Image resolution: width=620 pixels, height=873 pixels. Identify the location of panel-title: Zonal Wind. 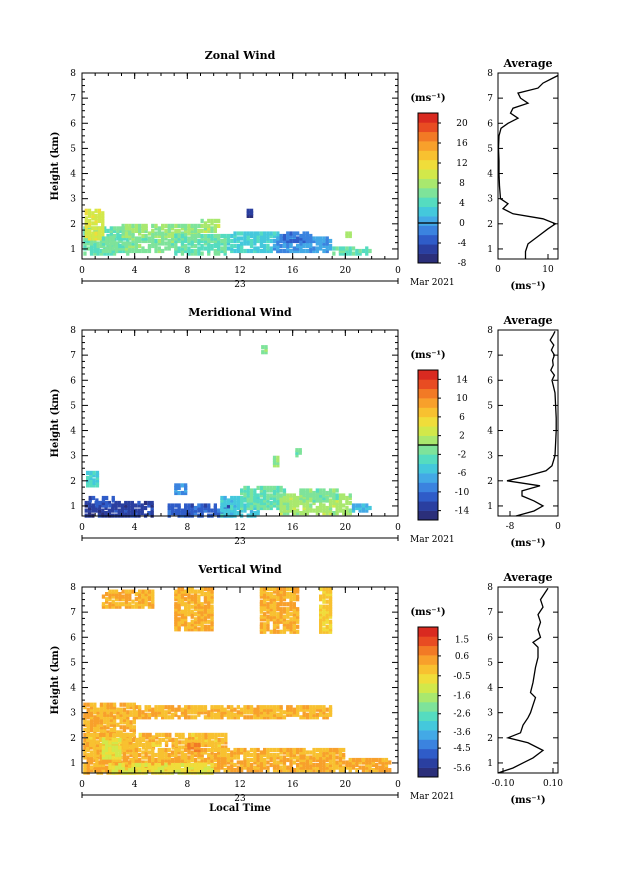
(240, 55).